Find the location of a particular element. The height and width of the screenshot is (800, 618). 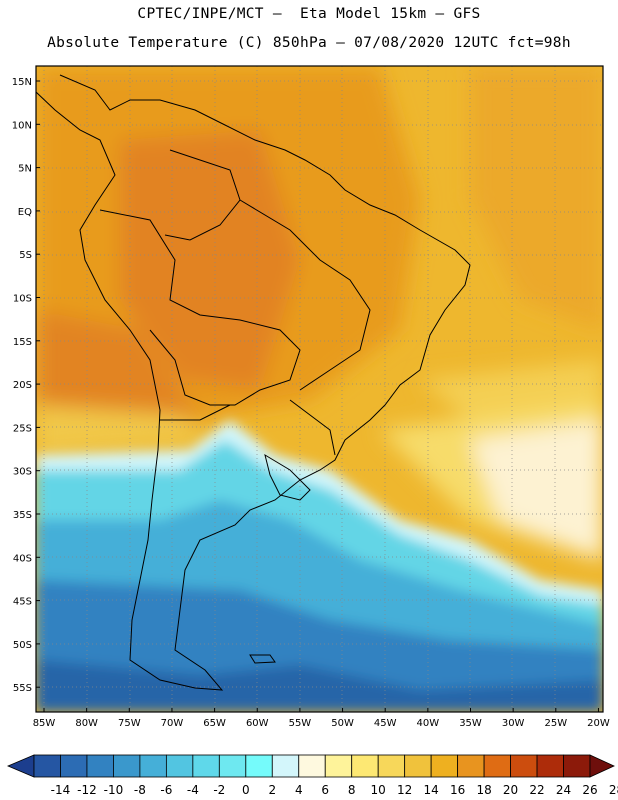

colorbar-arrow-low is located at coordinates (20, 766).